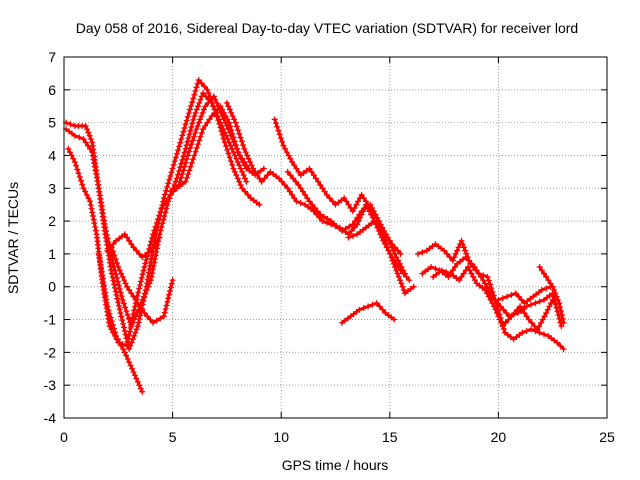 The image size is (640, 480). What do you see at coordinates (50, 320) in the screenshot?
I see `y-tick-label: -1` at bounding box center [50, 320].